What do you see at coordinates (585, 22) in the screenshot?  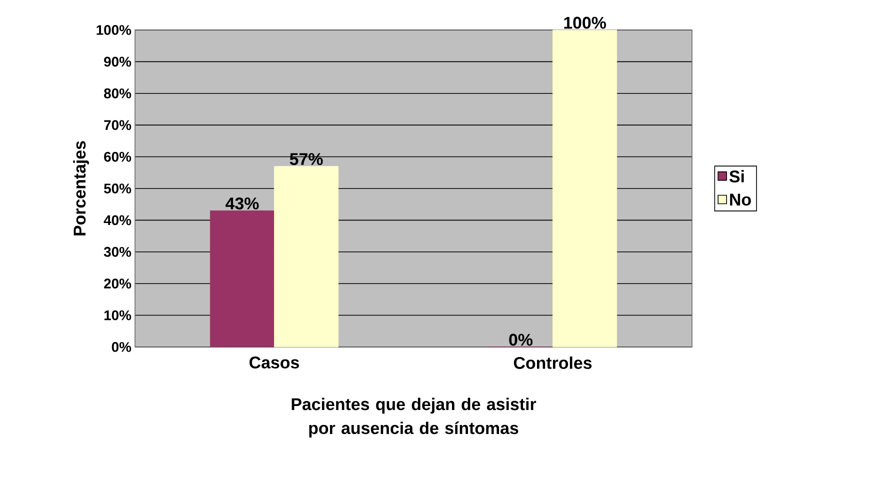 I see `data-label: 100%` at bounding box center [585, 22].